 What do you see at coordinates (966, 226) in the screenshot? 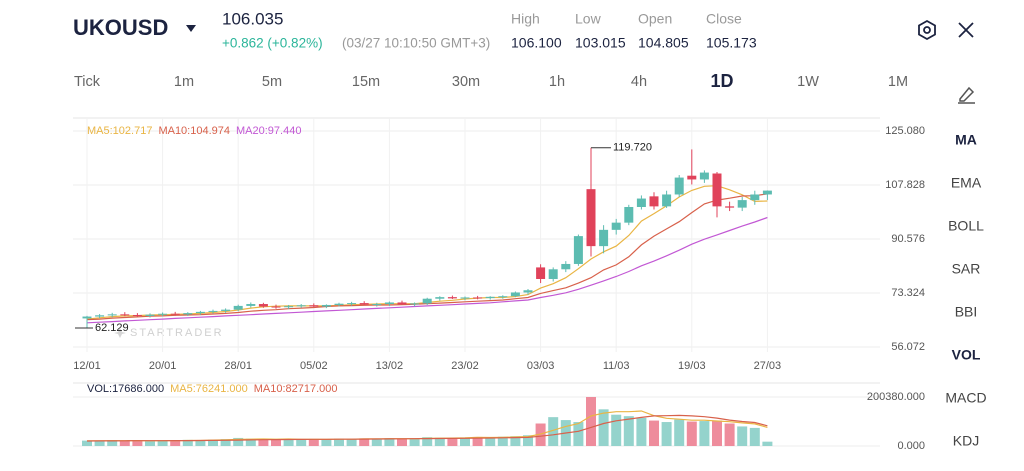
I see `indicator-option: BOLL` at bounding box center [966, 226].